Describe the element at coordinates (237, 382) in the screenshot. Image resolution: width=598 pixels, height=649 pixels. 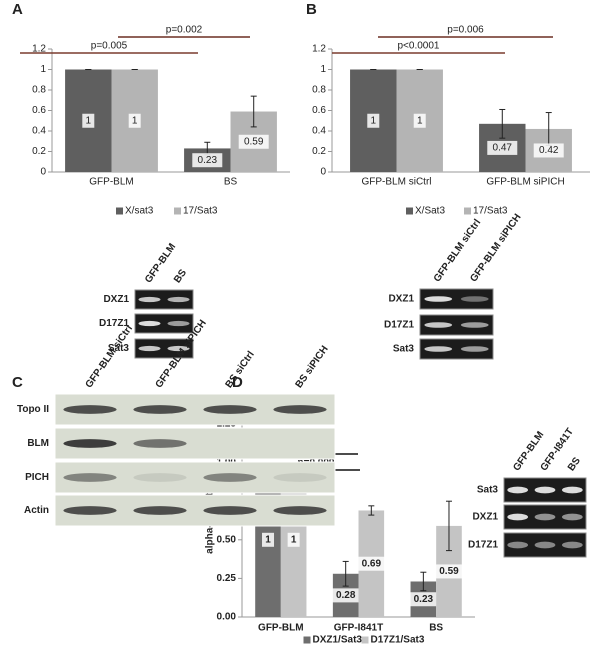
I see `panel-label: D` at that location.